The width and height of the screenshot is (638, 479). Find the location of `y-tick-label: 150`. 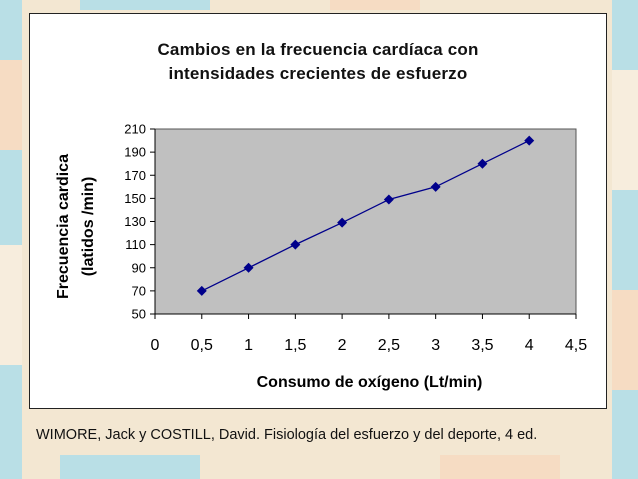

y-tick-label: 150 is located at coordinates (135, 198).